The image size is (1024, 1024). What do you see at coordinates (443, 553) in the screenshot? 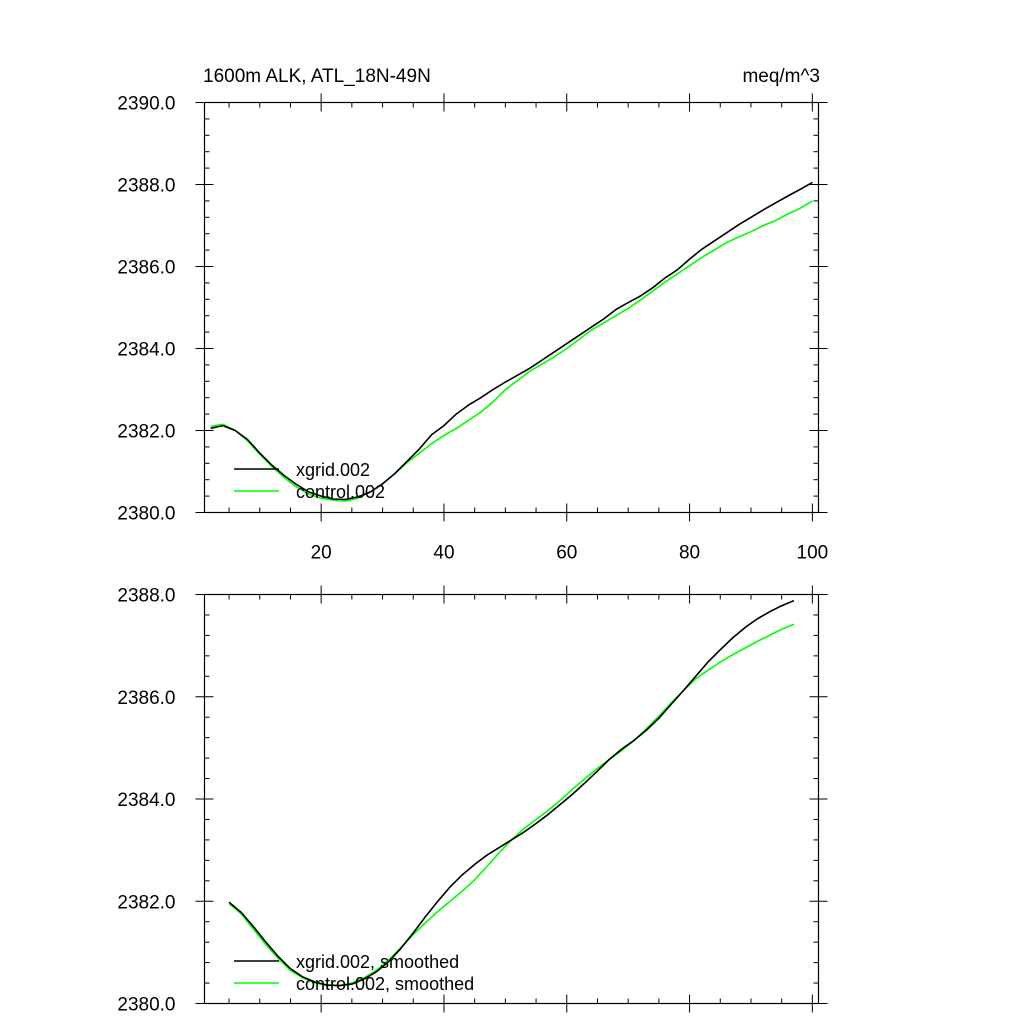
I see `x-tick-label: 40` at bounding box center [443, 553].